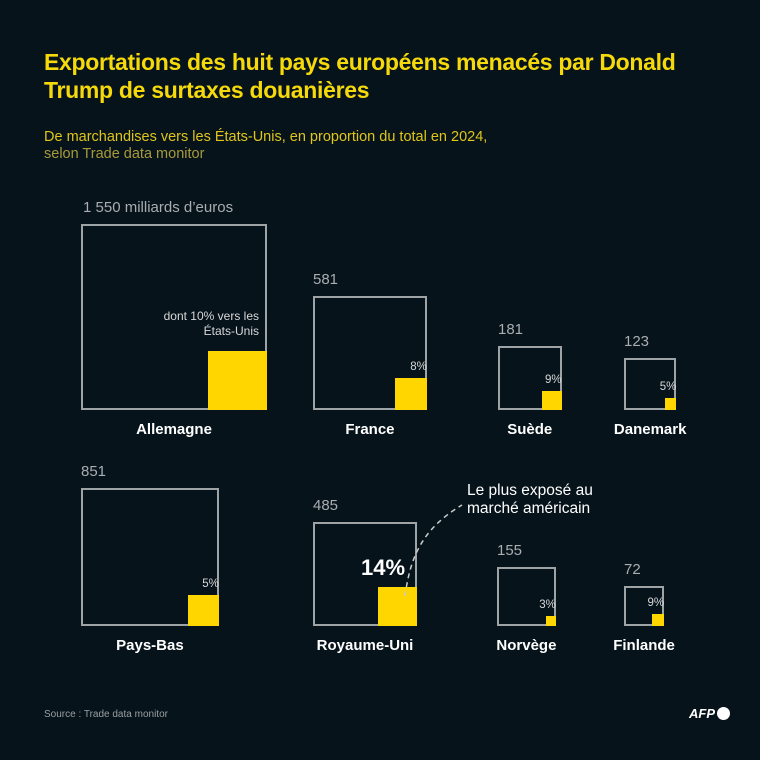 This screenshot has width=760, height=760. What do you see at coordinates (124, 154) in the screenshot?
I see `subtitle-source: selon Trade data monitor` at bounding box center [124, 154].